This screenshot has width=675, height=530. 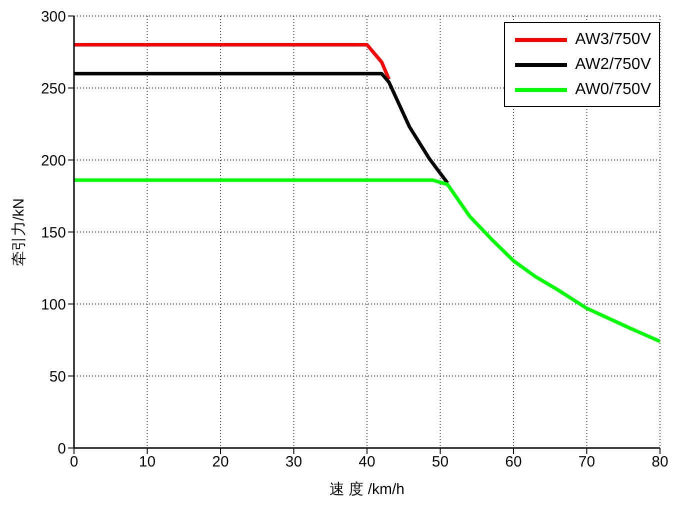 What do you see at coordinates (613, 89) in the screenshot?
I see `legend-label: AW0/750V` at bounding box center [613, 89].